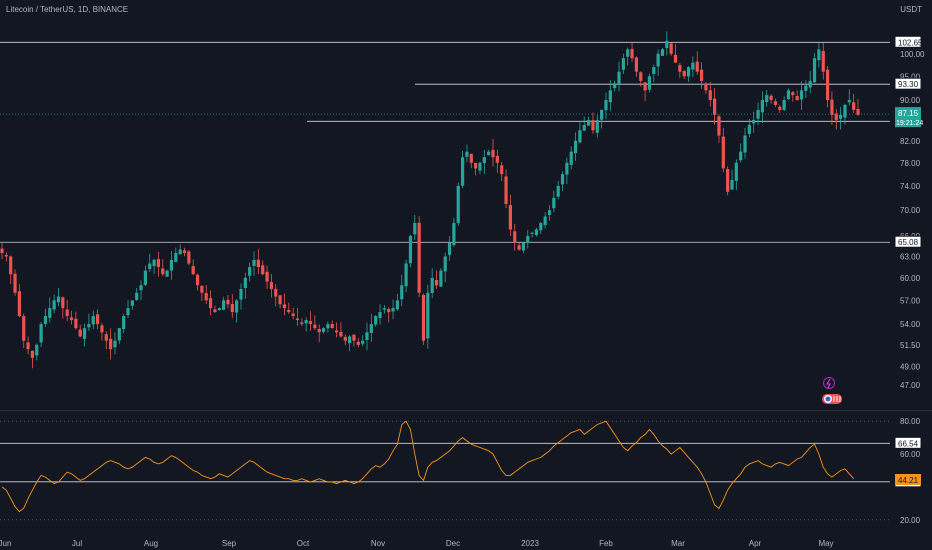 The width and height of the screenshot is (932, 550). What do you see at coordinates (911, 9) in the screenshot?
I see `price-currency-label: USDT` at bounding box center [911, 9].